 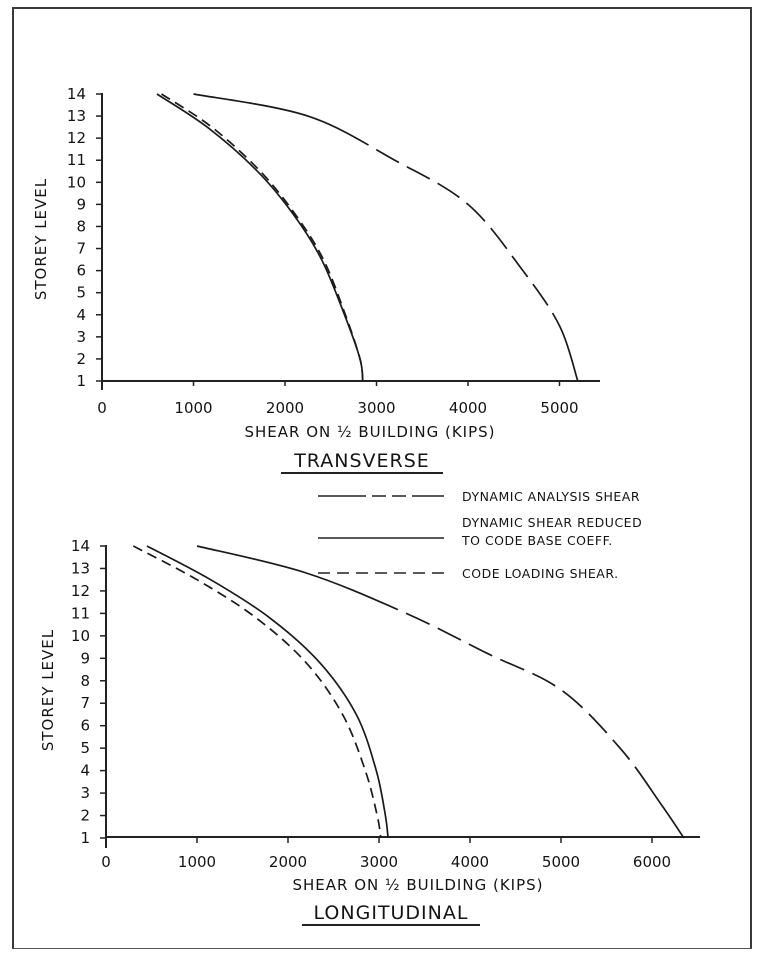 What do you see at coordinates (76, 94) in the screenshot?
I see `transverse-y-tick-label: 14` at bounding box center [76, 94].